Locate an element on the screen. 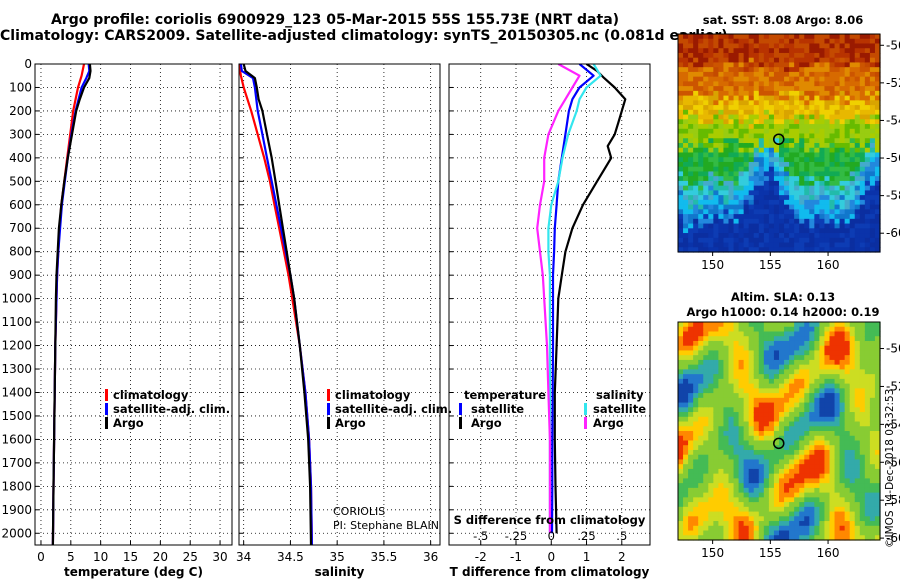 The height and width of the screenshot is (580, 900). sst-map-title: sat. SST: 8.08 Argo: 8.06 is located at coordinates (783, 20).